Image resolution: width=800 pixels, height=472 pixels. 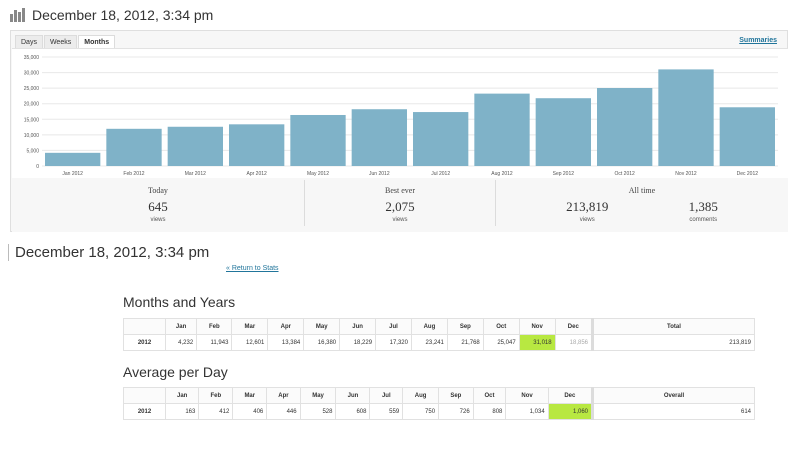 I want to click on return-to-stats-link: « Return to Stats, so click(x=252, y=268).